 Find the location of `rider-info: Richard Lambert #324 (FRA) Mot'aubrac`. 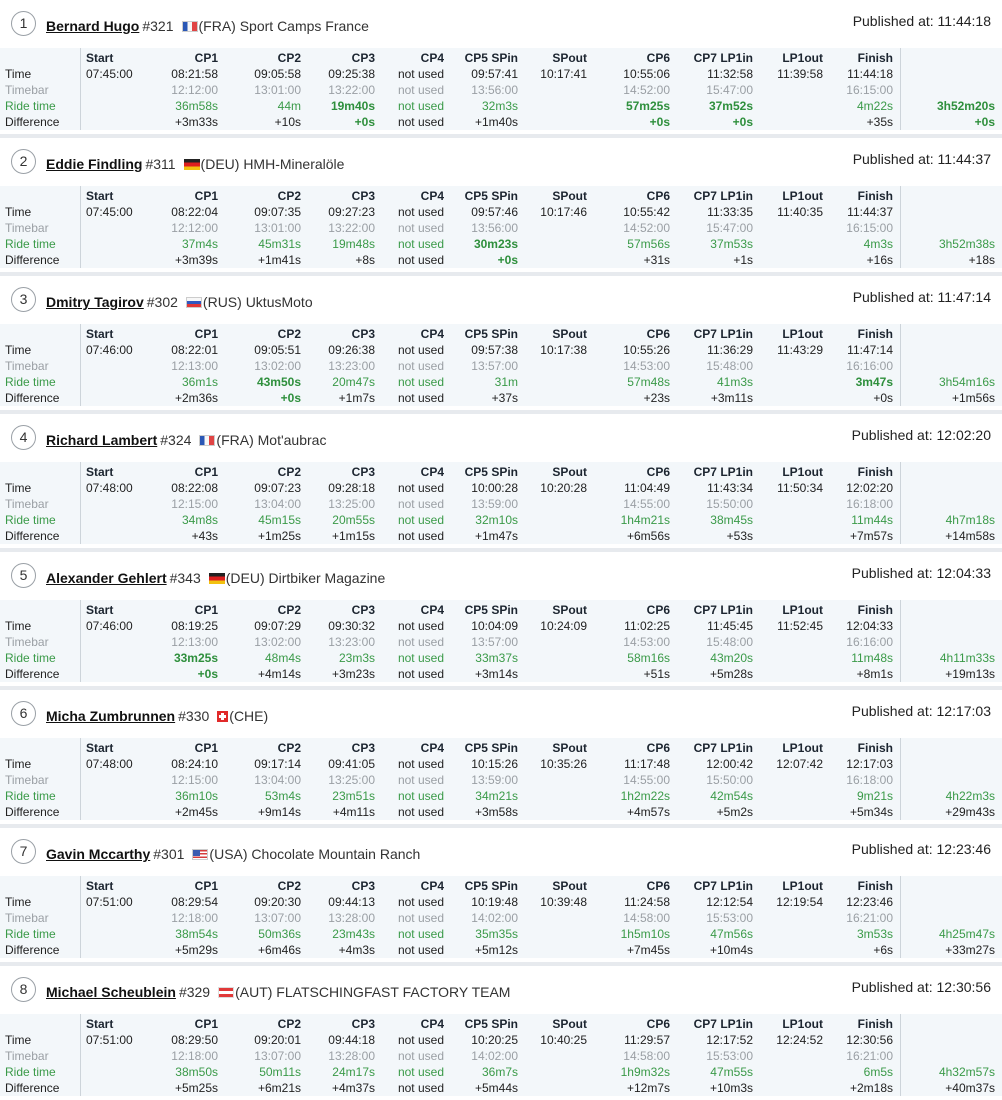

rider-info: Richard Lambert #324 (FRA) Mot'aubrac is located at coordinates (186, 440).